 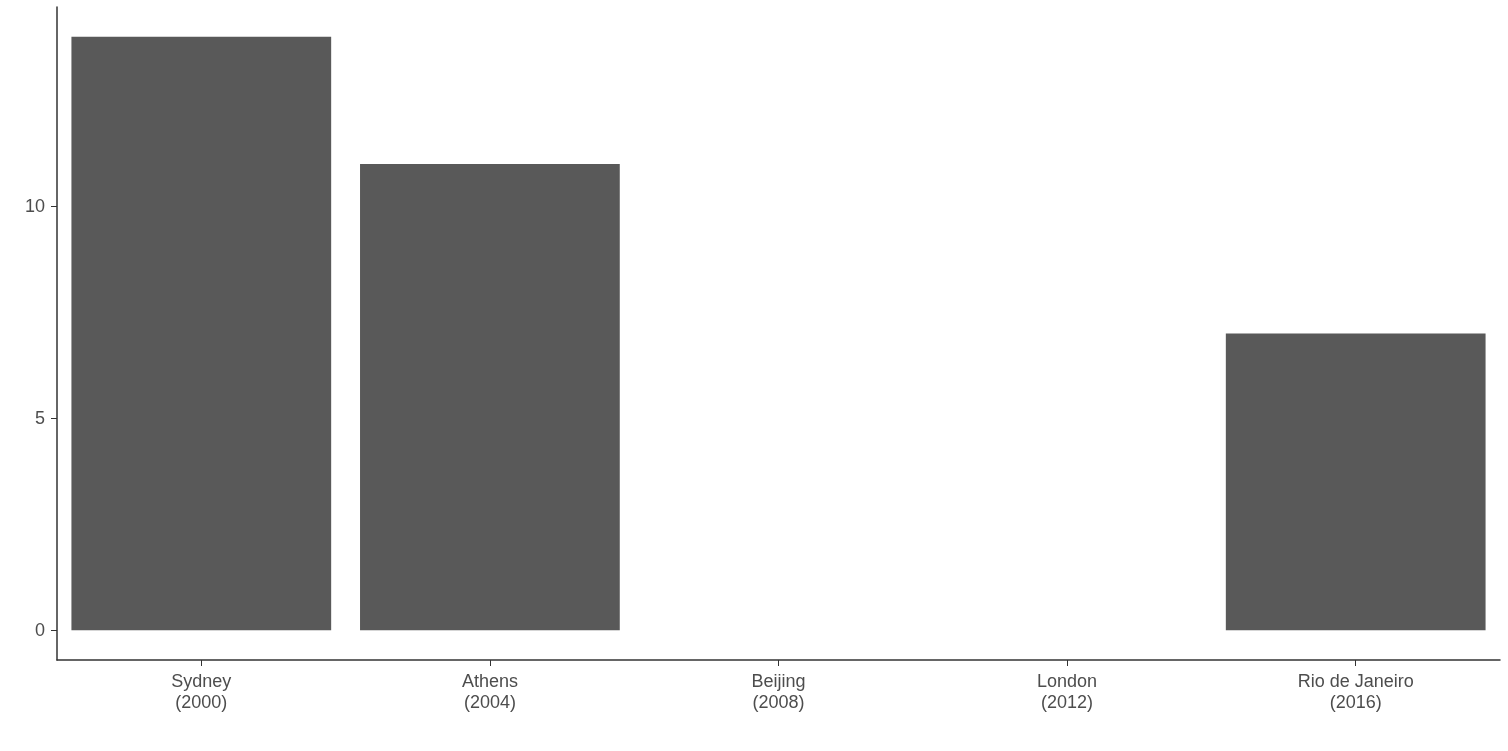 What do you see at coordinates (39, 418) in the screenshot?
I see `y-tick-label: 5` at bounding box center [39, 418].